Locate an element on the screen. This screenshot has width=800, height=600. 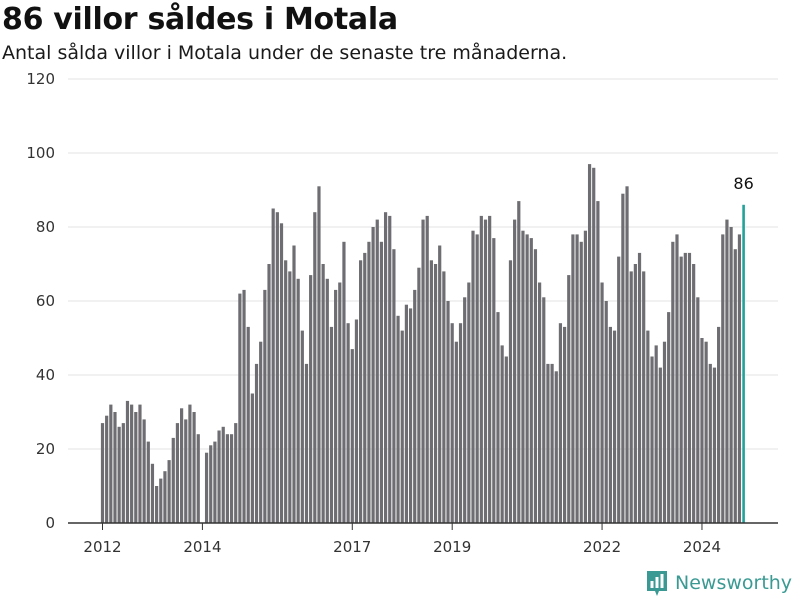
y-tick-label: 40 is located at coordinates (45, 375).